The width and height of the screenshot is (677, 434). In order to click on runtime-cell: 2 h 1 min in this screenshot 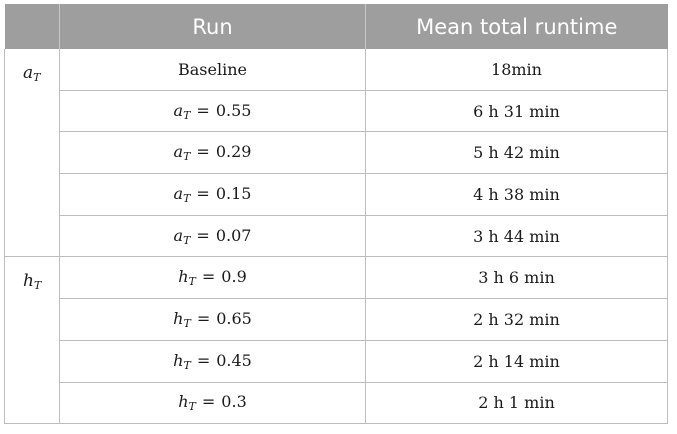, I will do `click(516, 403)`.